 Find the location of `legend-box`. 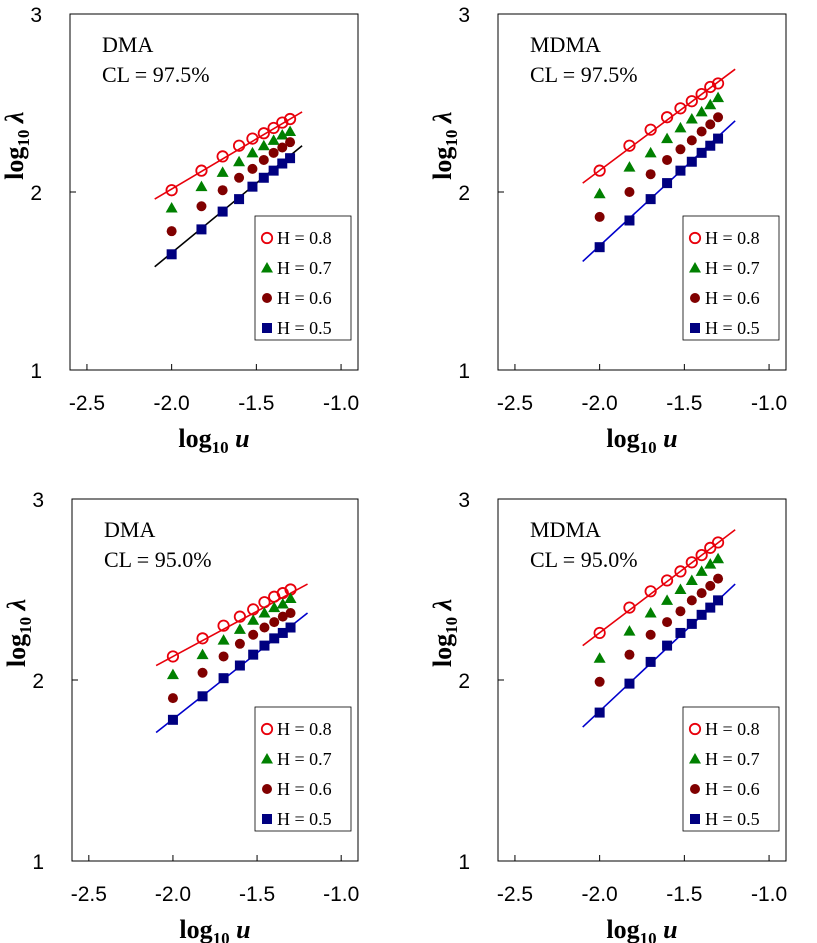

legend-box is located at coordinates (731, 278).